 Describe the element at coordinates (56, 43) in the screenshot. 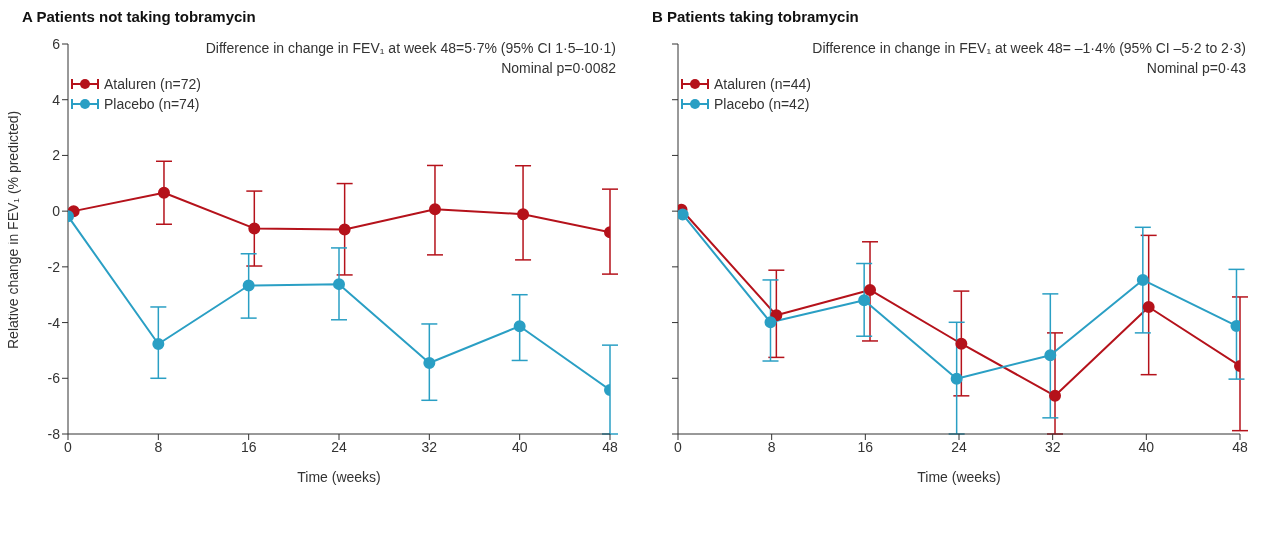

I see `y-tick-label: 6` at that location.